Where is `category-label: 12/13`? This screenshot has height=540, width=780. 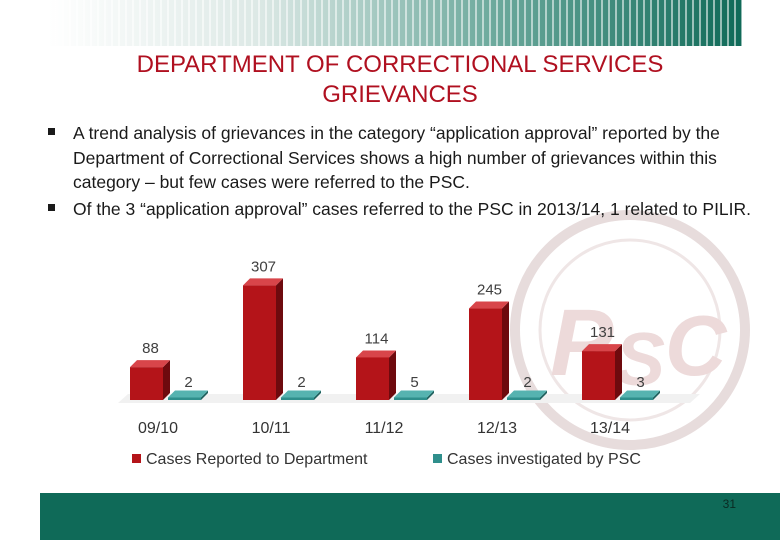 category-label: 12/13 is located at coordinates (497, 428).